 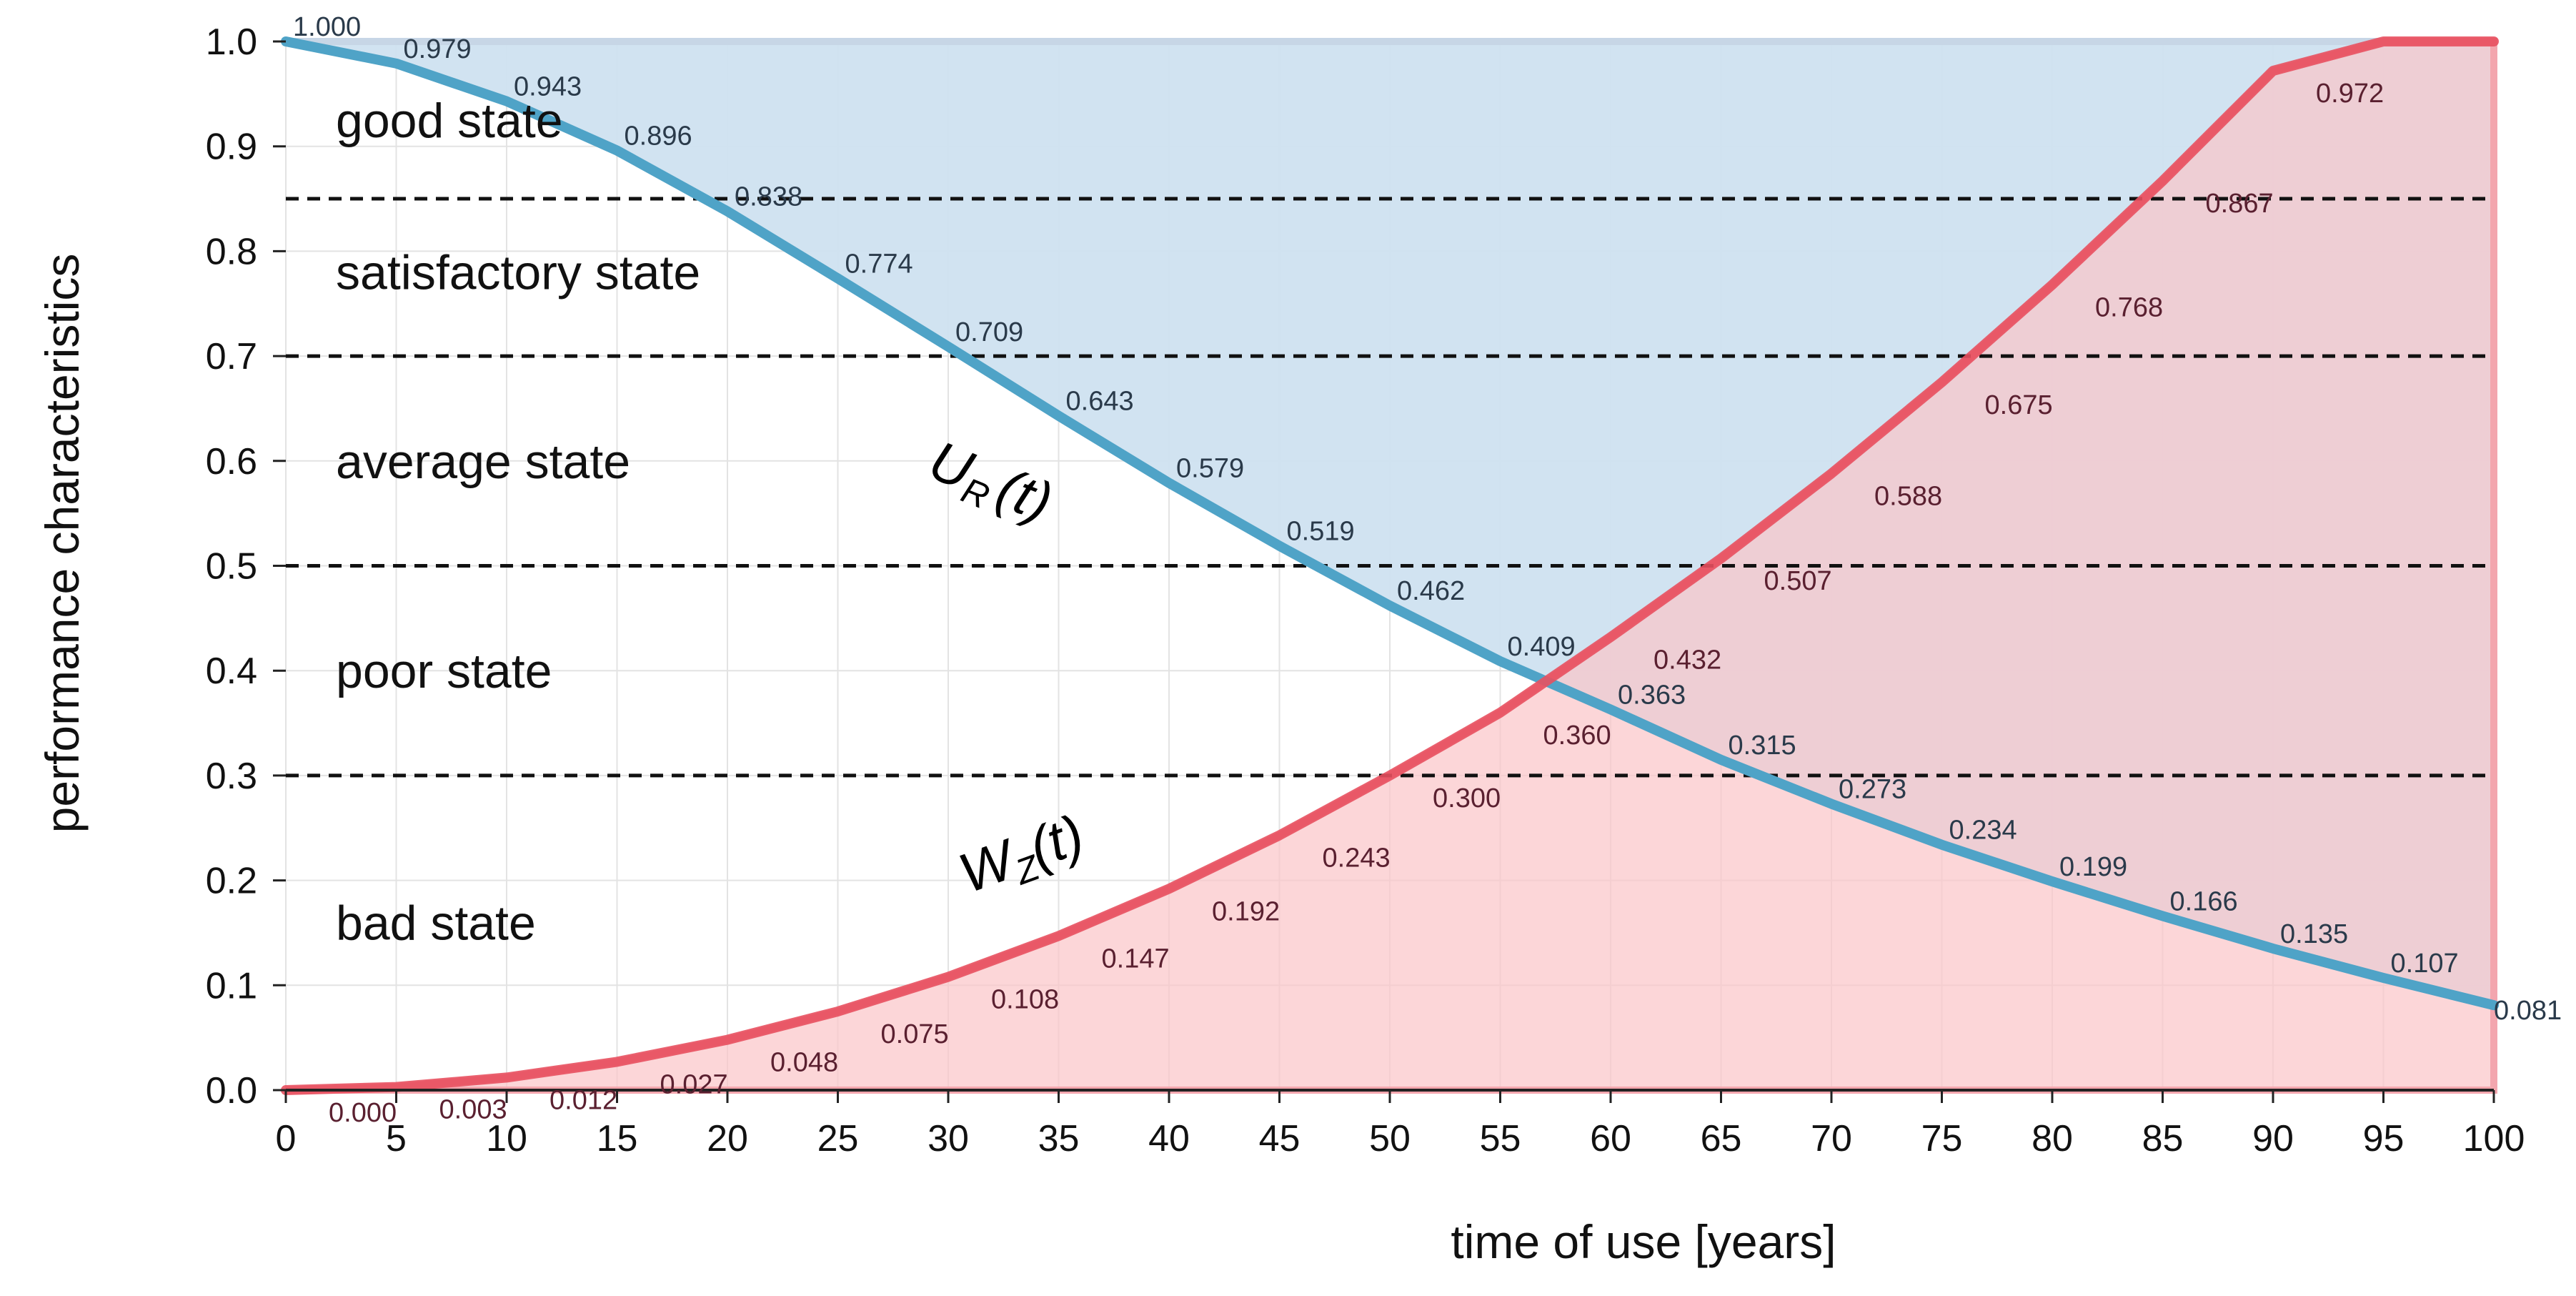 What do you see at coordinates (1246, 911) in the screenshot?
I see `wz-data-label: 0.192` at bounding box center [1246, 911].